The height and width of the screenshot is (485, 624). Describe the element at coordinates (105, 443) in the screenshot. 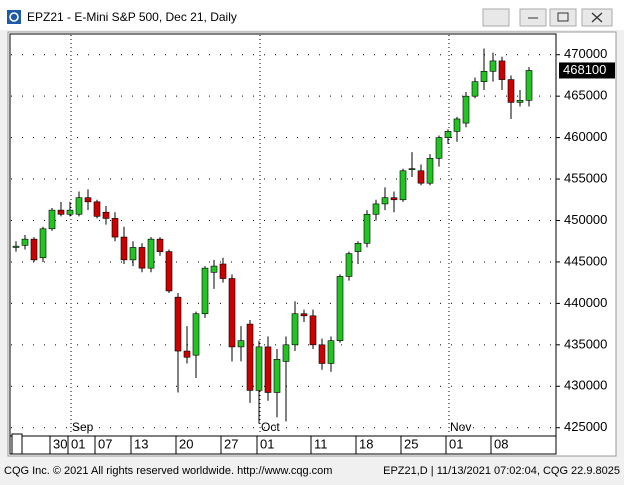

I see `x-tick-label: 07` at that location.